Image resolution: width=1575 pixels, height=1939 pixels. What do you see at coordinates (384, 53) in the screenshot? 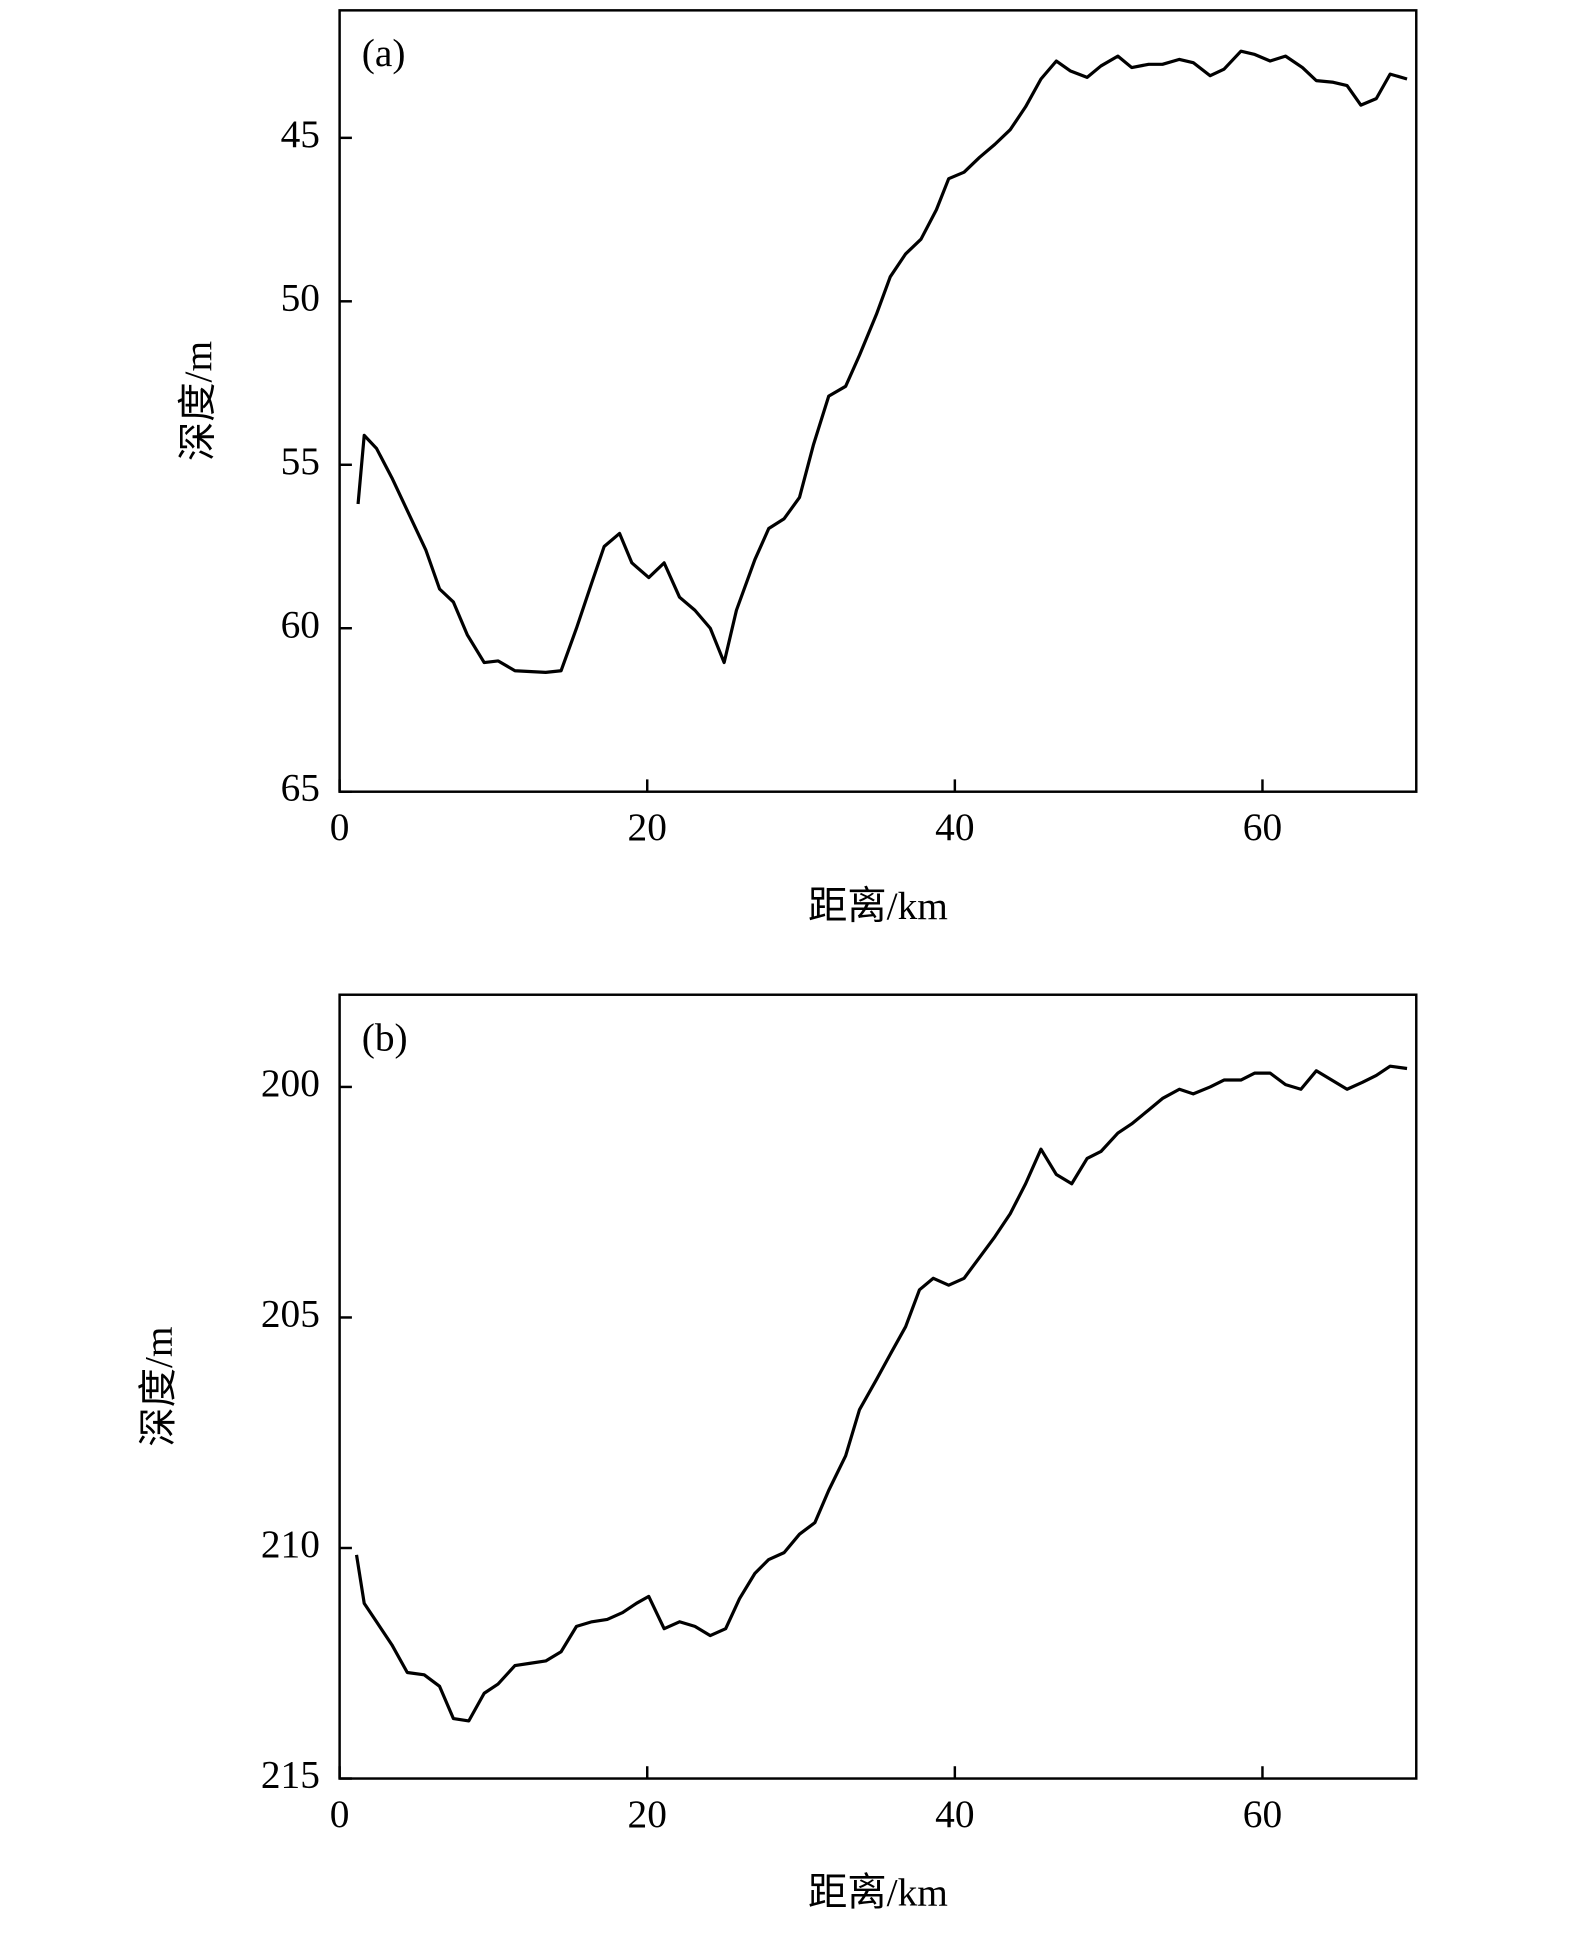
I see `panel-label: (a)` at bounding box center [384, 53].